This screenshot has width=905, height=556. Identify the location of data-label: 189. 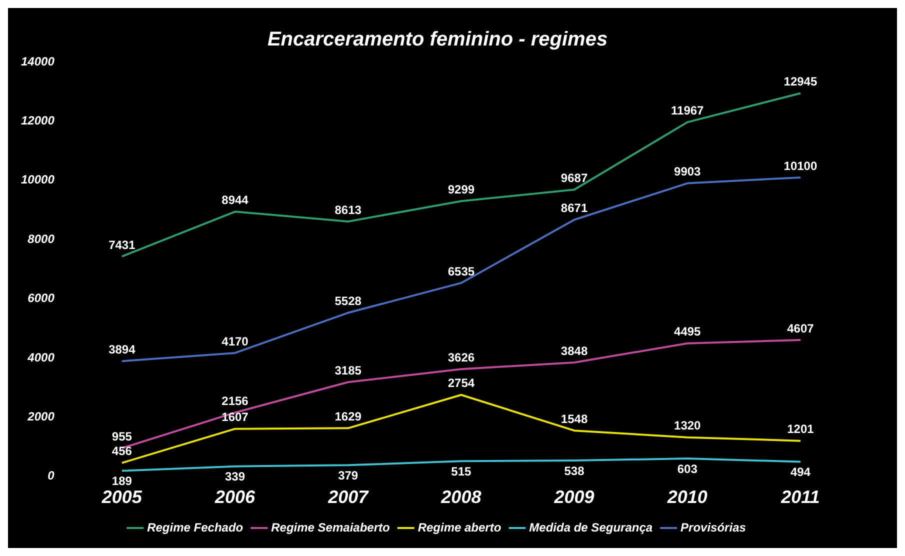
(122, 481).